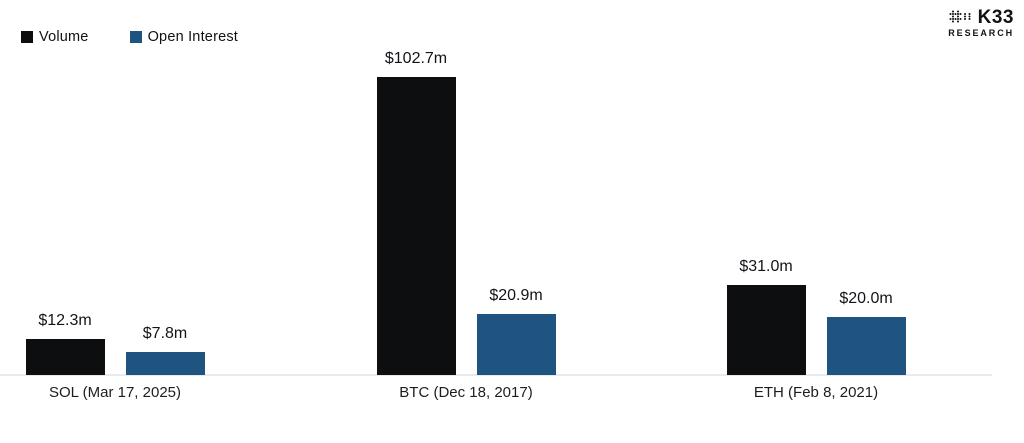  Describe the element at coordinates (416, 58) in the screenshot. I see `value-label-volume-btc: $102.7m` at that location.